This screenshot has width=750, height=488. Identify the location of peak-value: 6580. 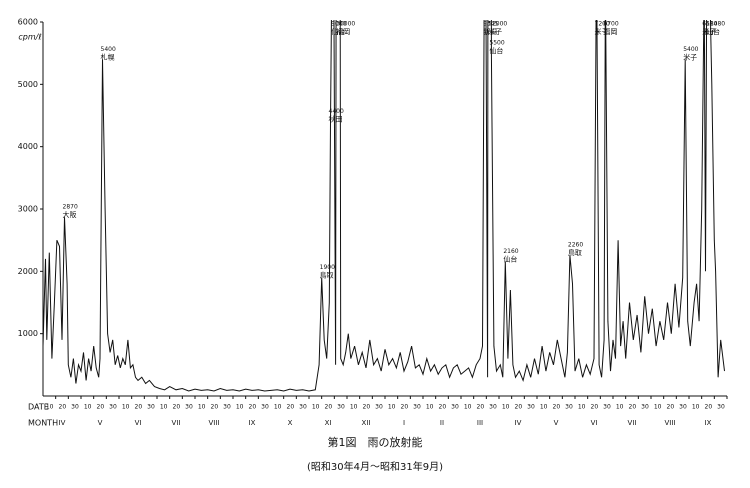
(709, 24).